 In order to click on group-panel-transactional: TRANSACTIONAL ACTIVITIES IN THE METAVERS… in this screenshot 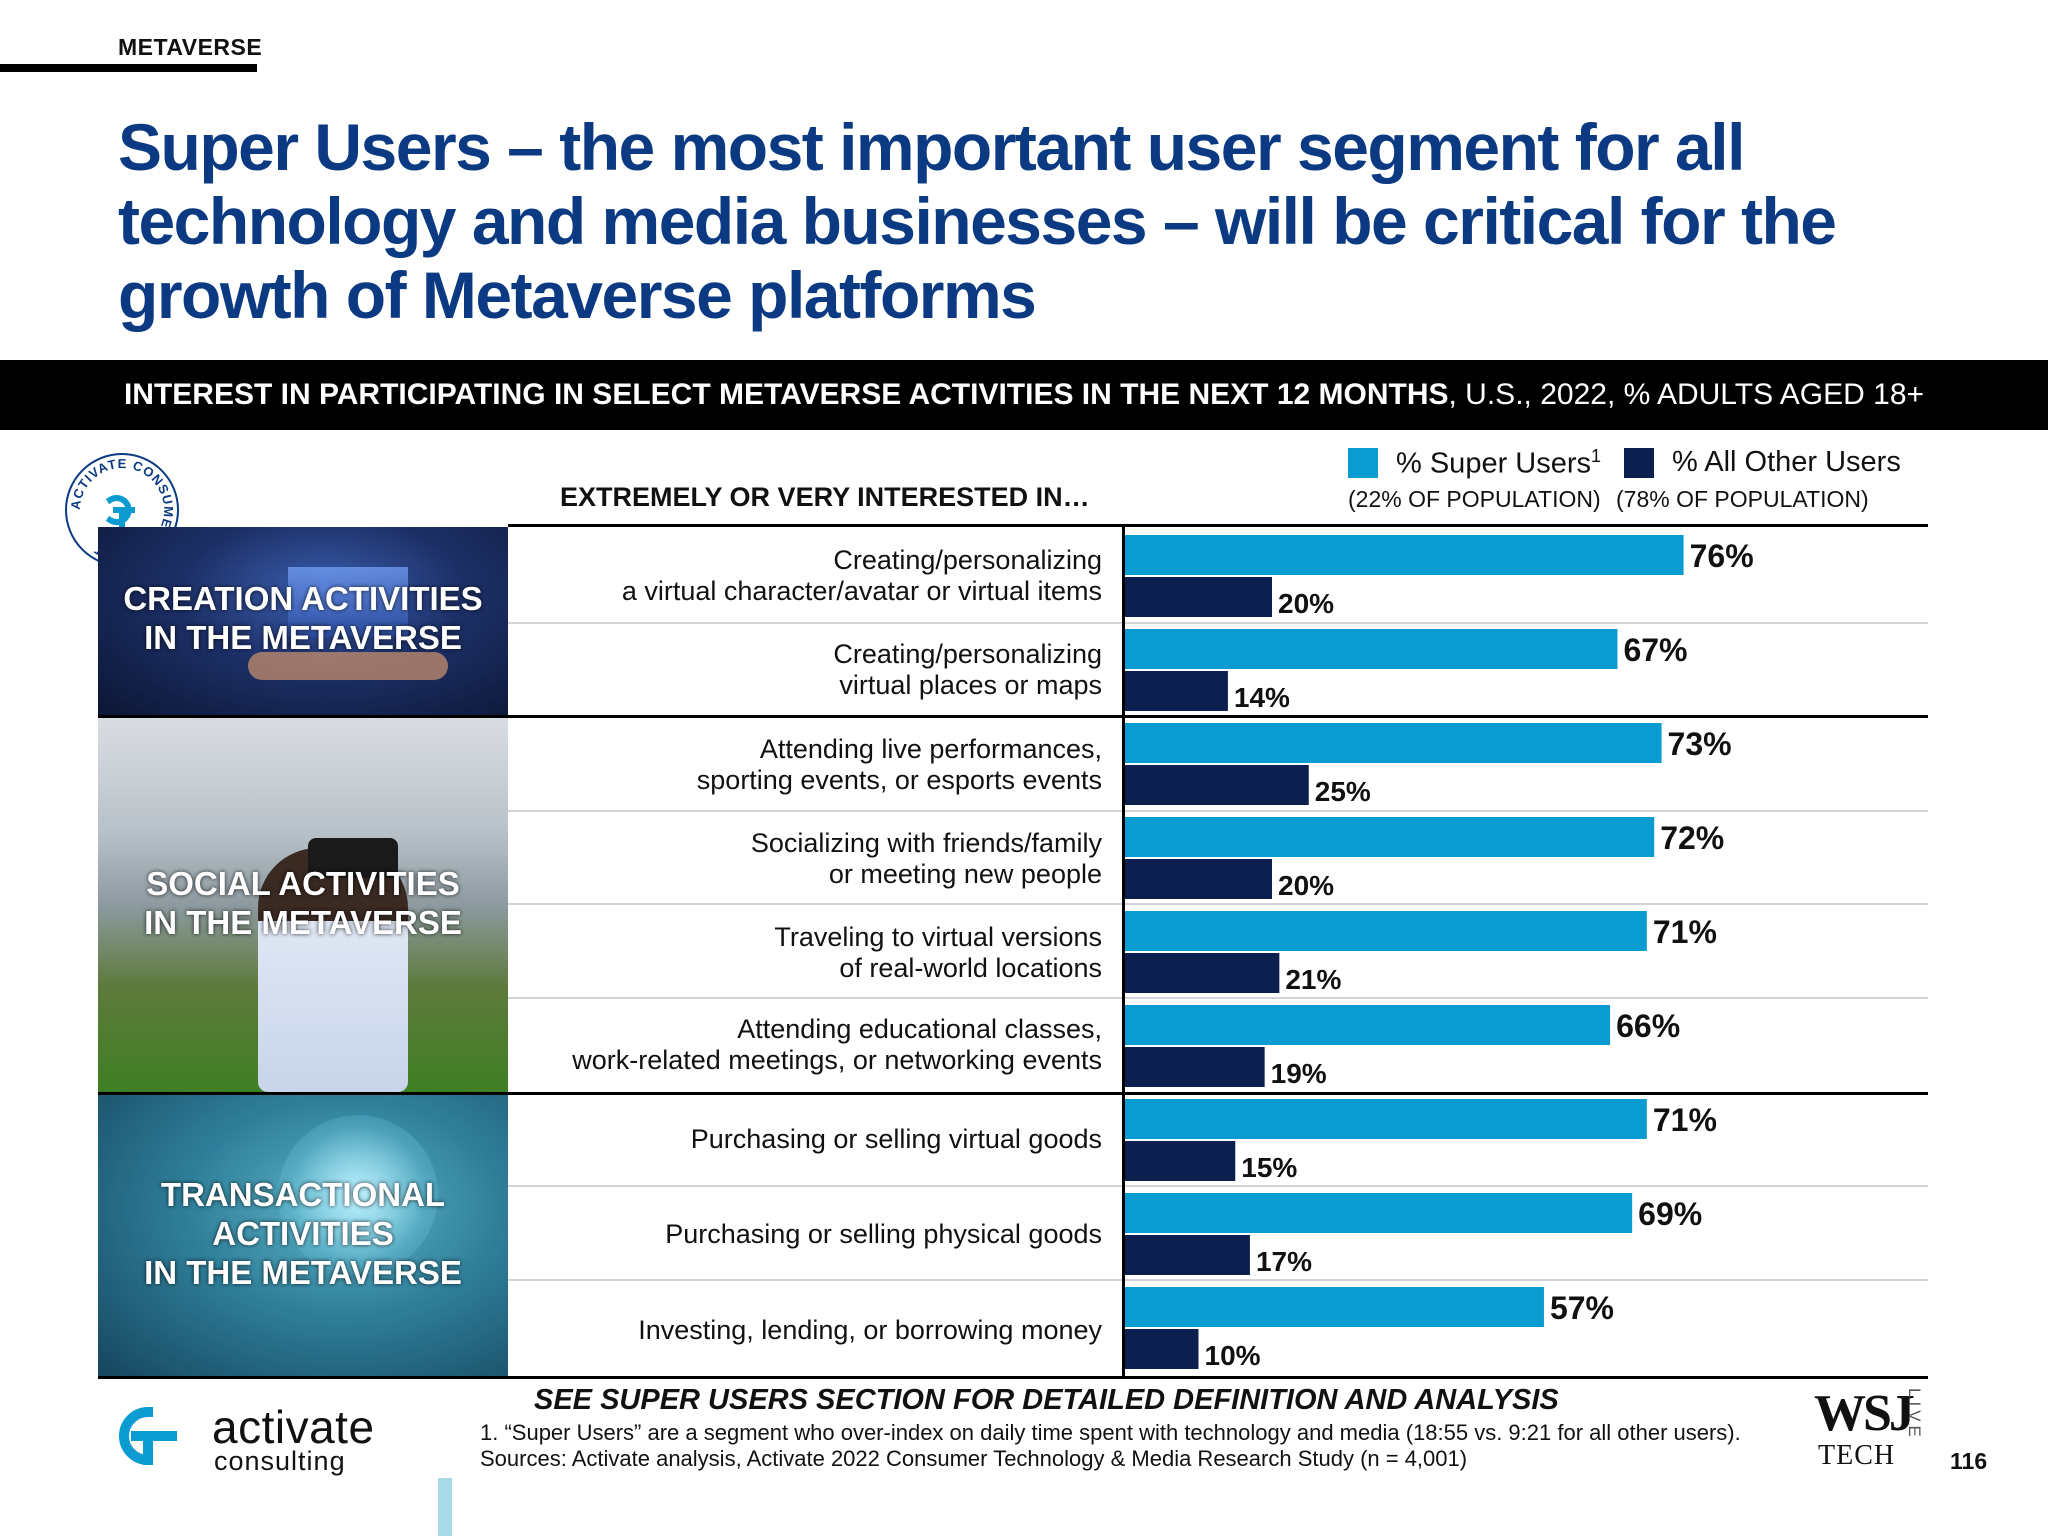, I will do `click(303, 1235)`.